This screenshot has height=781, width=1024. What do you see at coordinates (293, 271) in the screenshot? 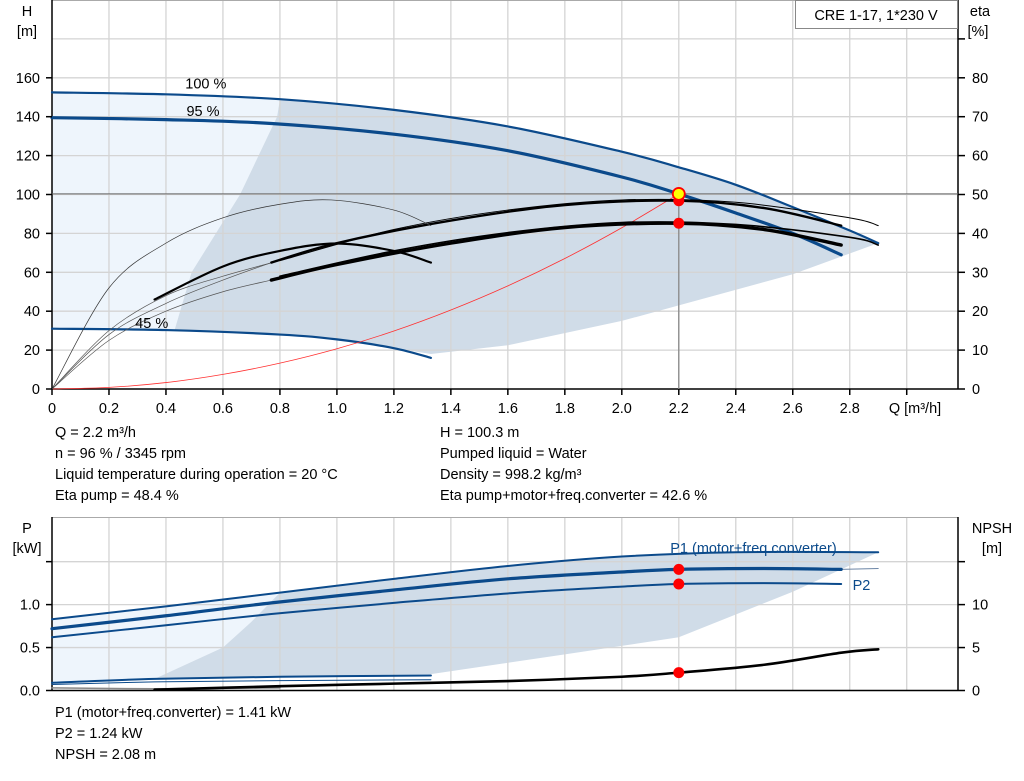
I see `eta-pump-45-curve` at bounding box center [293, 271].